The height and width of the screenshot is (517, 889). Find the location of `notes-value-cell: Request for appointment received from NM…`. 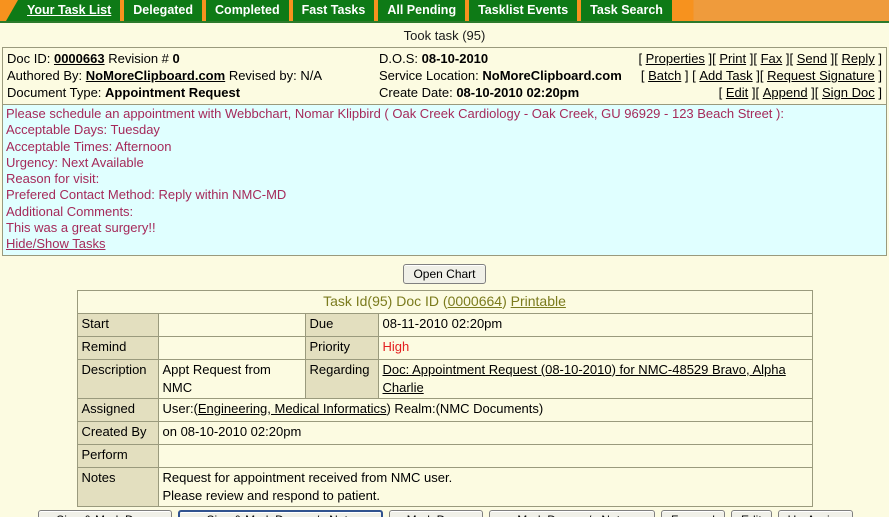

notes-value-cell: Request for appointment received from NM… is located at coordinates (485, 486).